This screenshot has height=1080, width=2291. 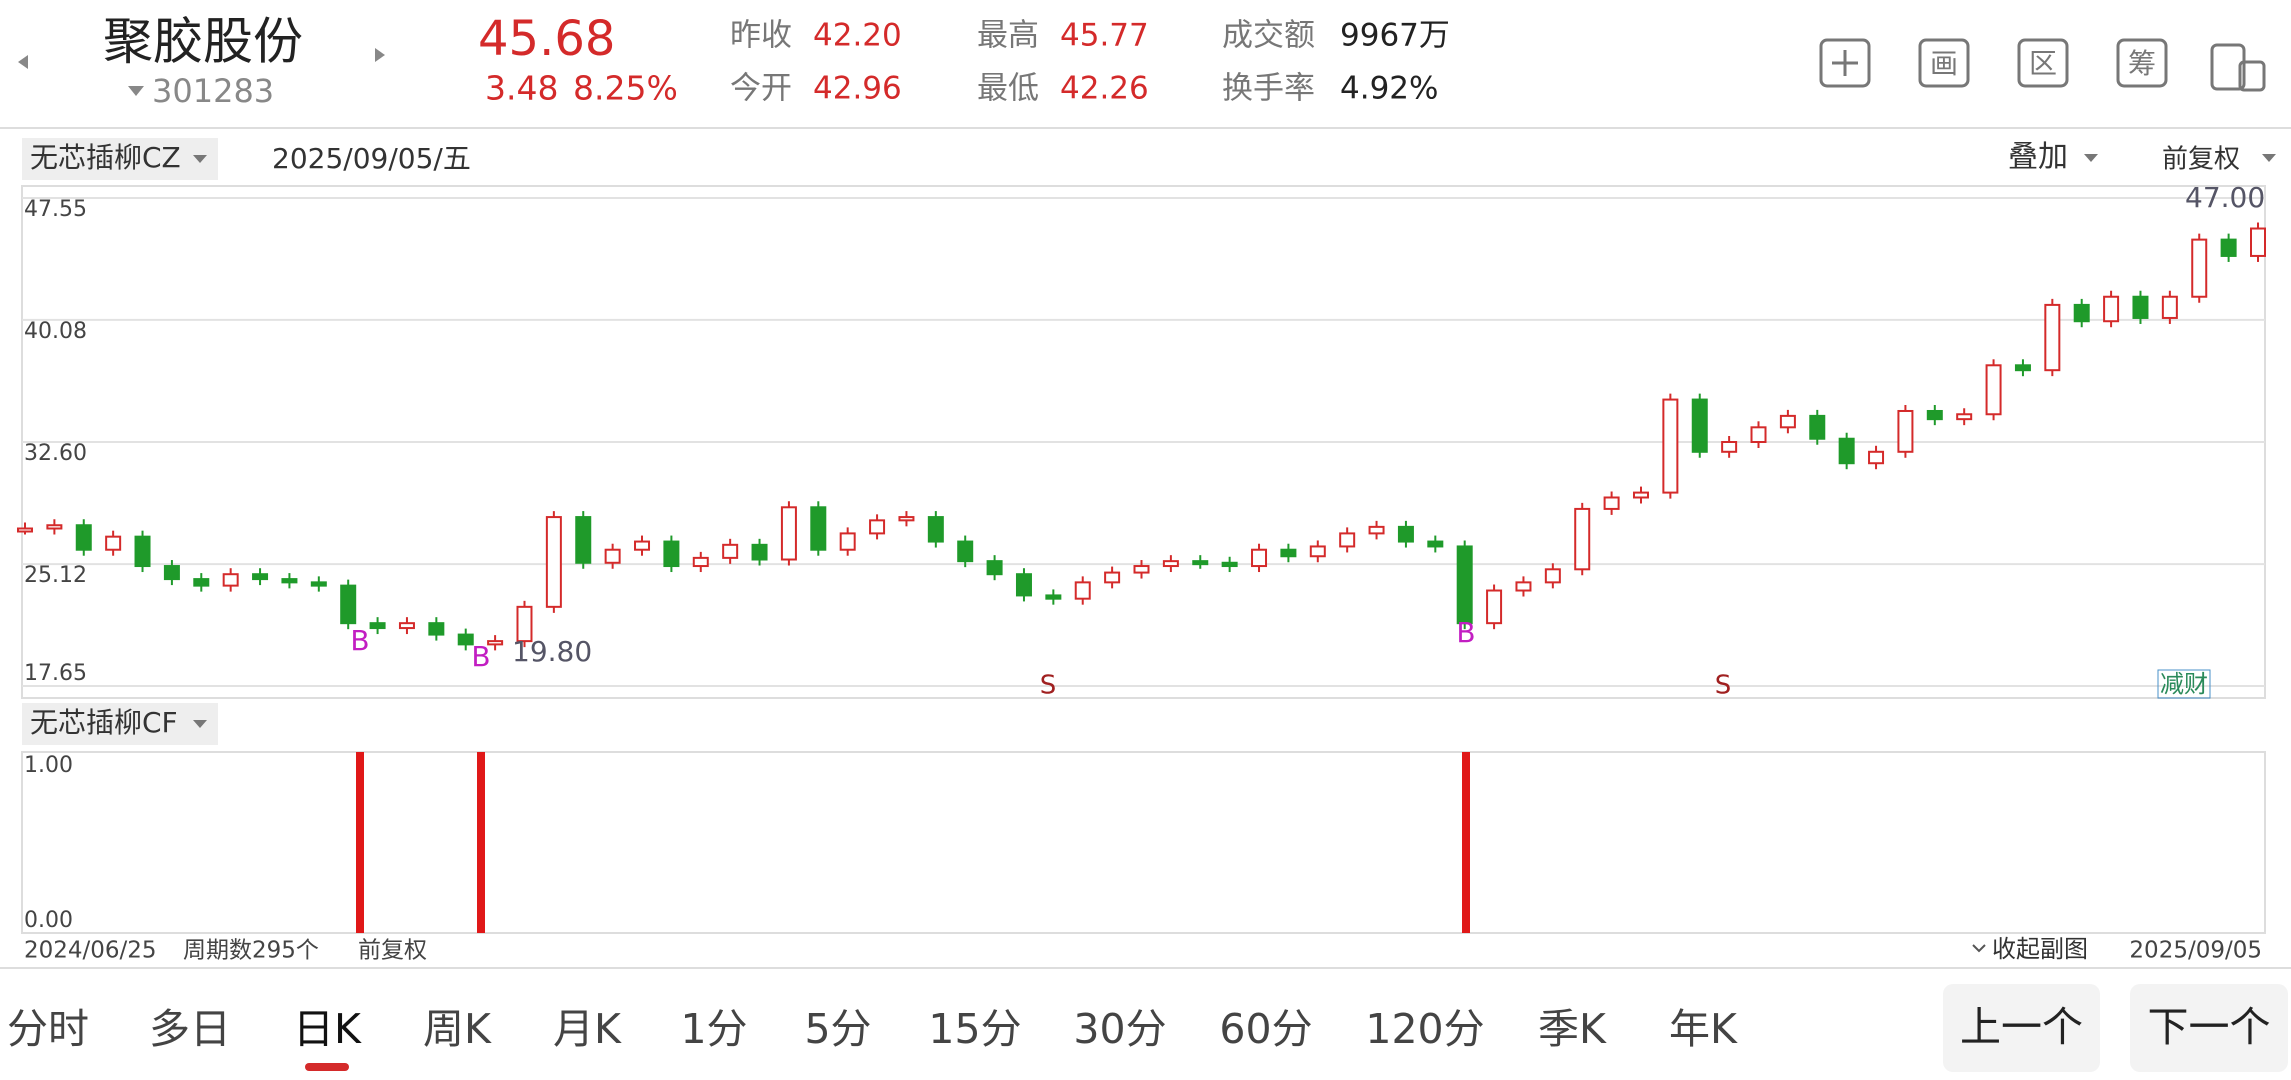 I want to click on stat-value: 42.96, so click(x=857, y=89).